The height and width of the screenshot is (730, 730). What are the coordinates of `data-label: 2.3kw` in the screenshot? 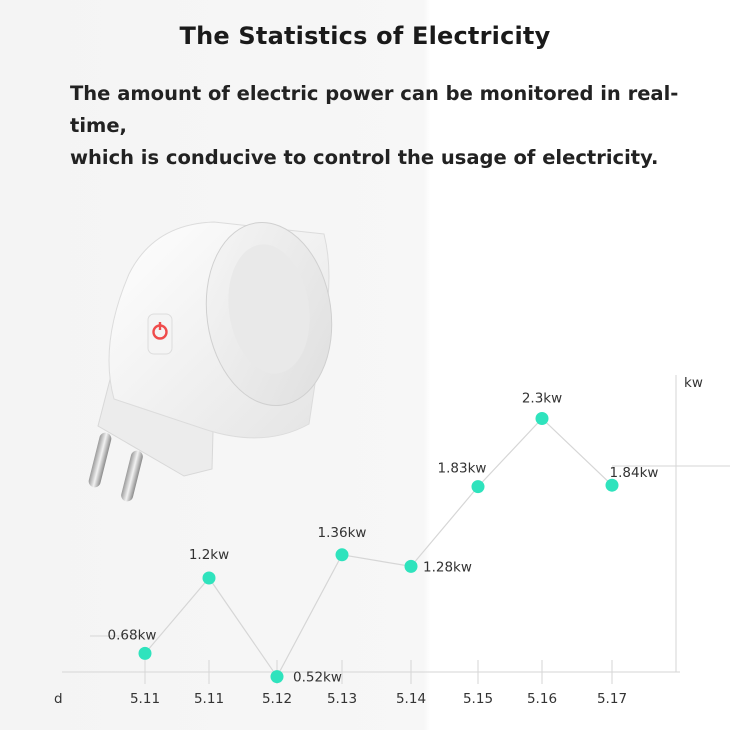 It's located at (542, 399).